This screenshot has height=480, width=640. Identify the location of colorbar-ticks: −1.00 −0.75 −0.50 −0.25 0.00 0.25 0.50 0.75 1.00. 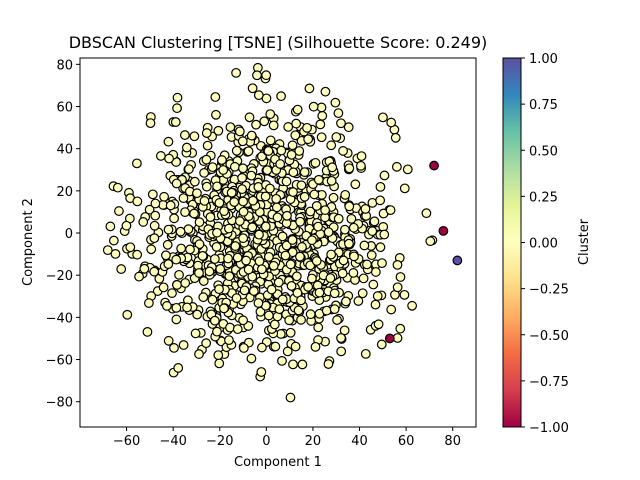
(545, 244).